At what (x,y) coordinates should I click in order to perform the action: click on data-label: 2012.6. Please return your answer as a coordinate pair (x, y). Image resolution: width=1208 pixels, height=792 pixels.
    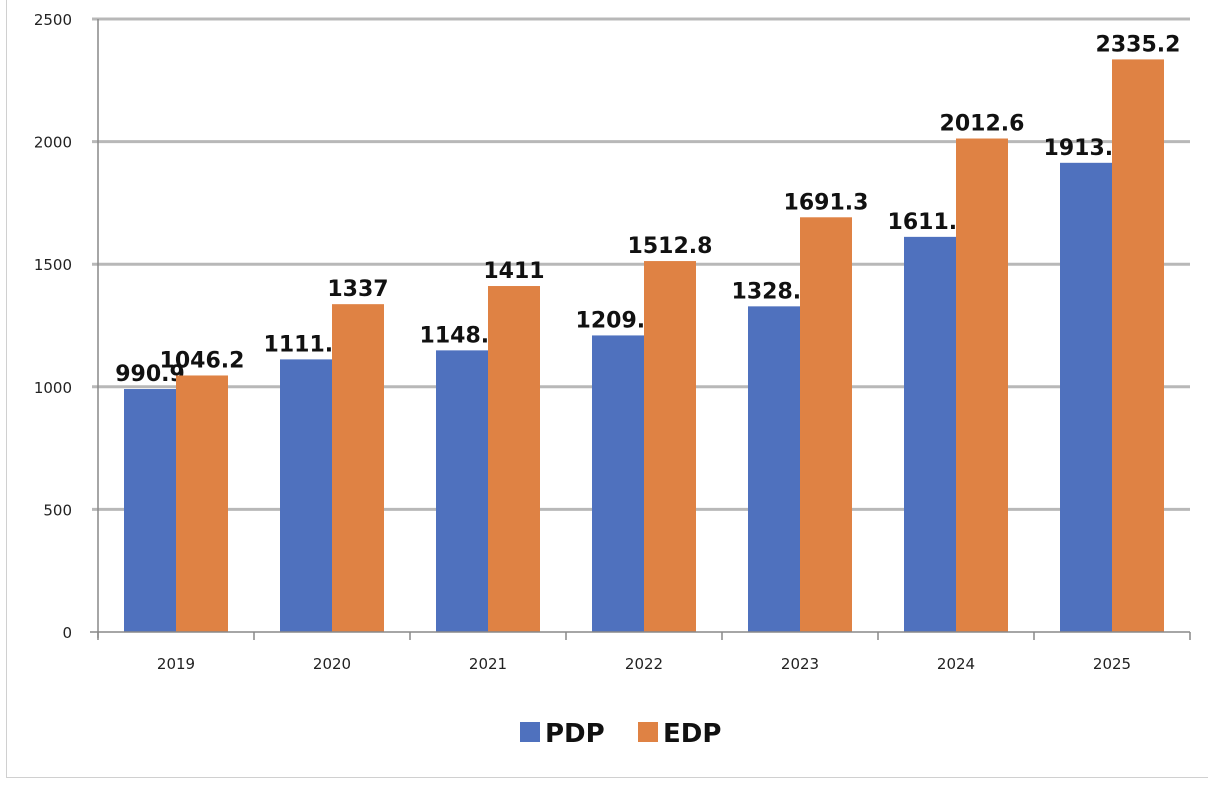
    Looking at the image, I should click on (982, 124).